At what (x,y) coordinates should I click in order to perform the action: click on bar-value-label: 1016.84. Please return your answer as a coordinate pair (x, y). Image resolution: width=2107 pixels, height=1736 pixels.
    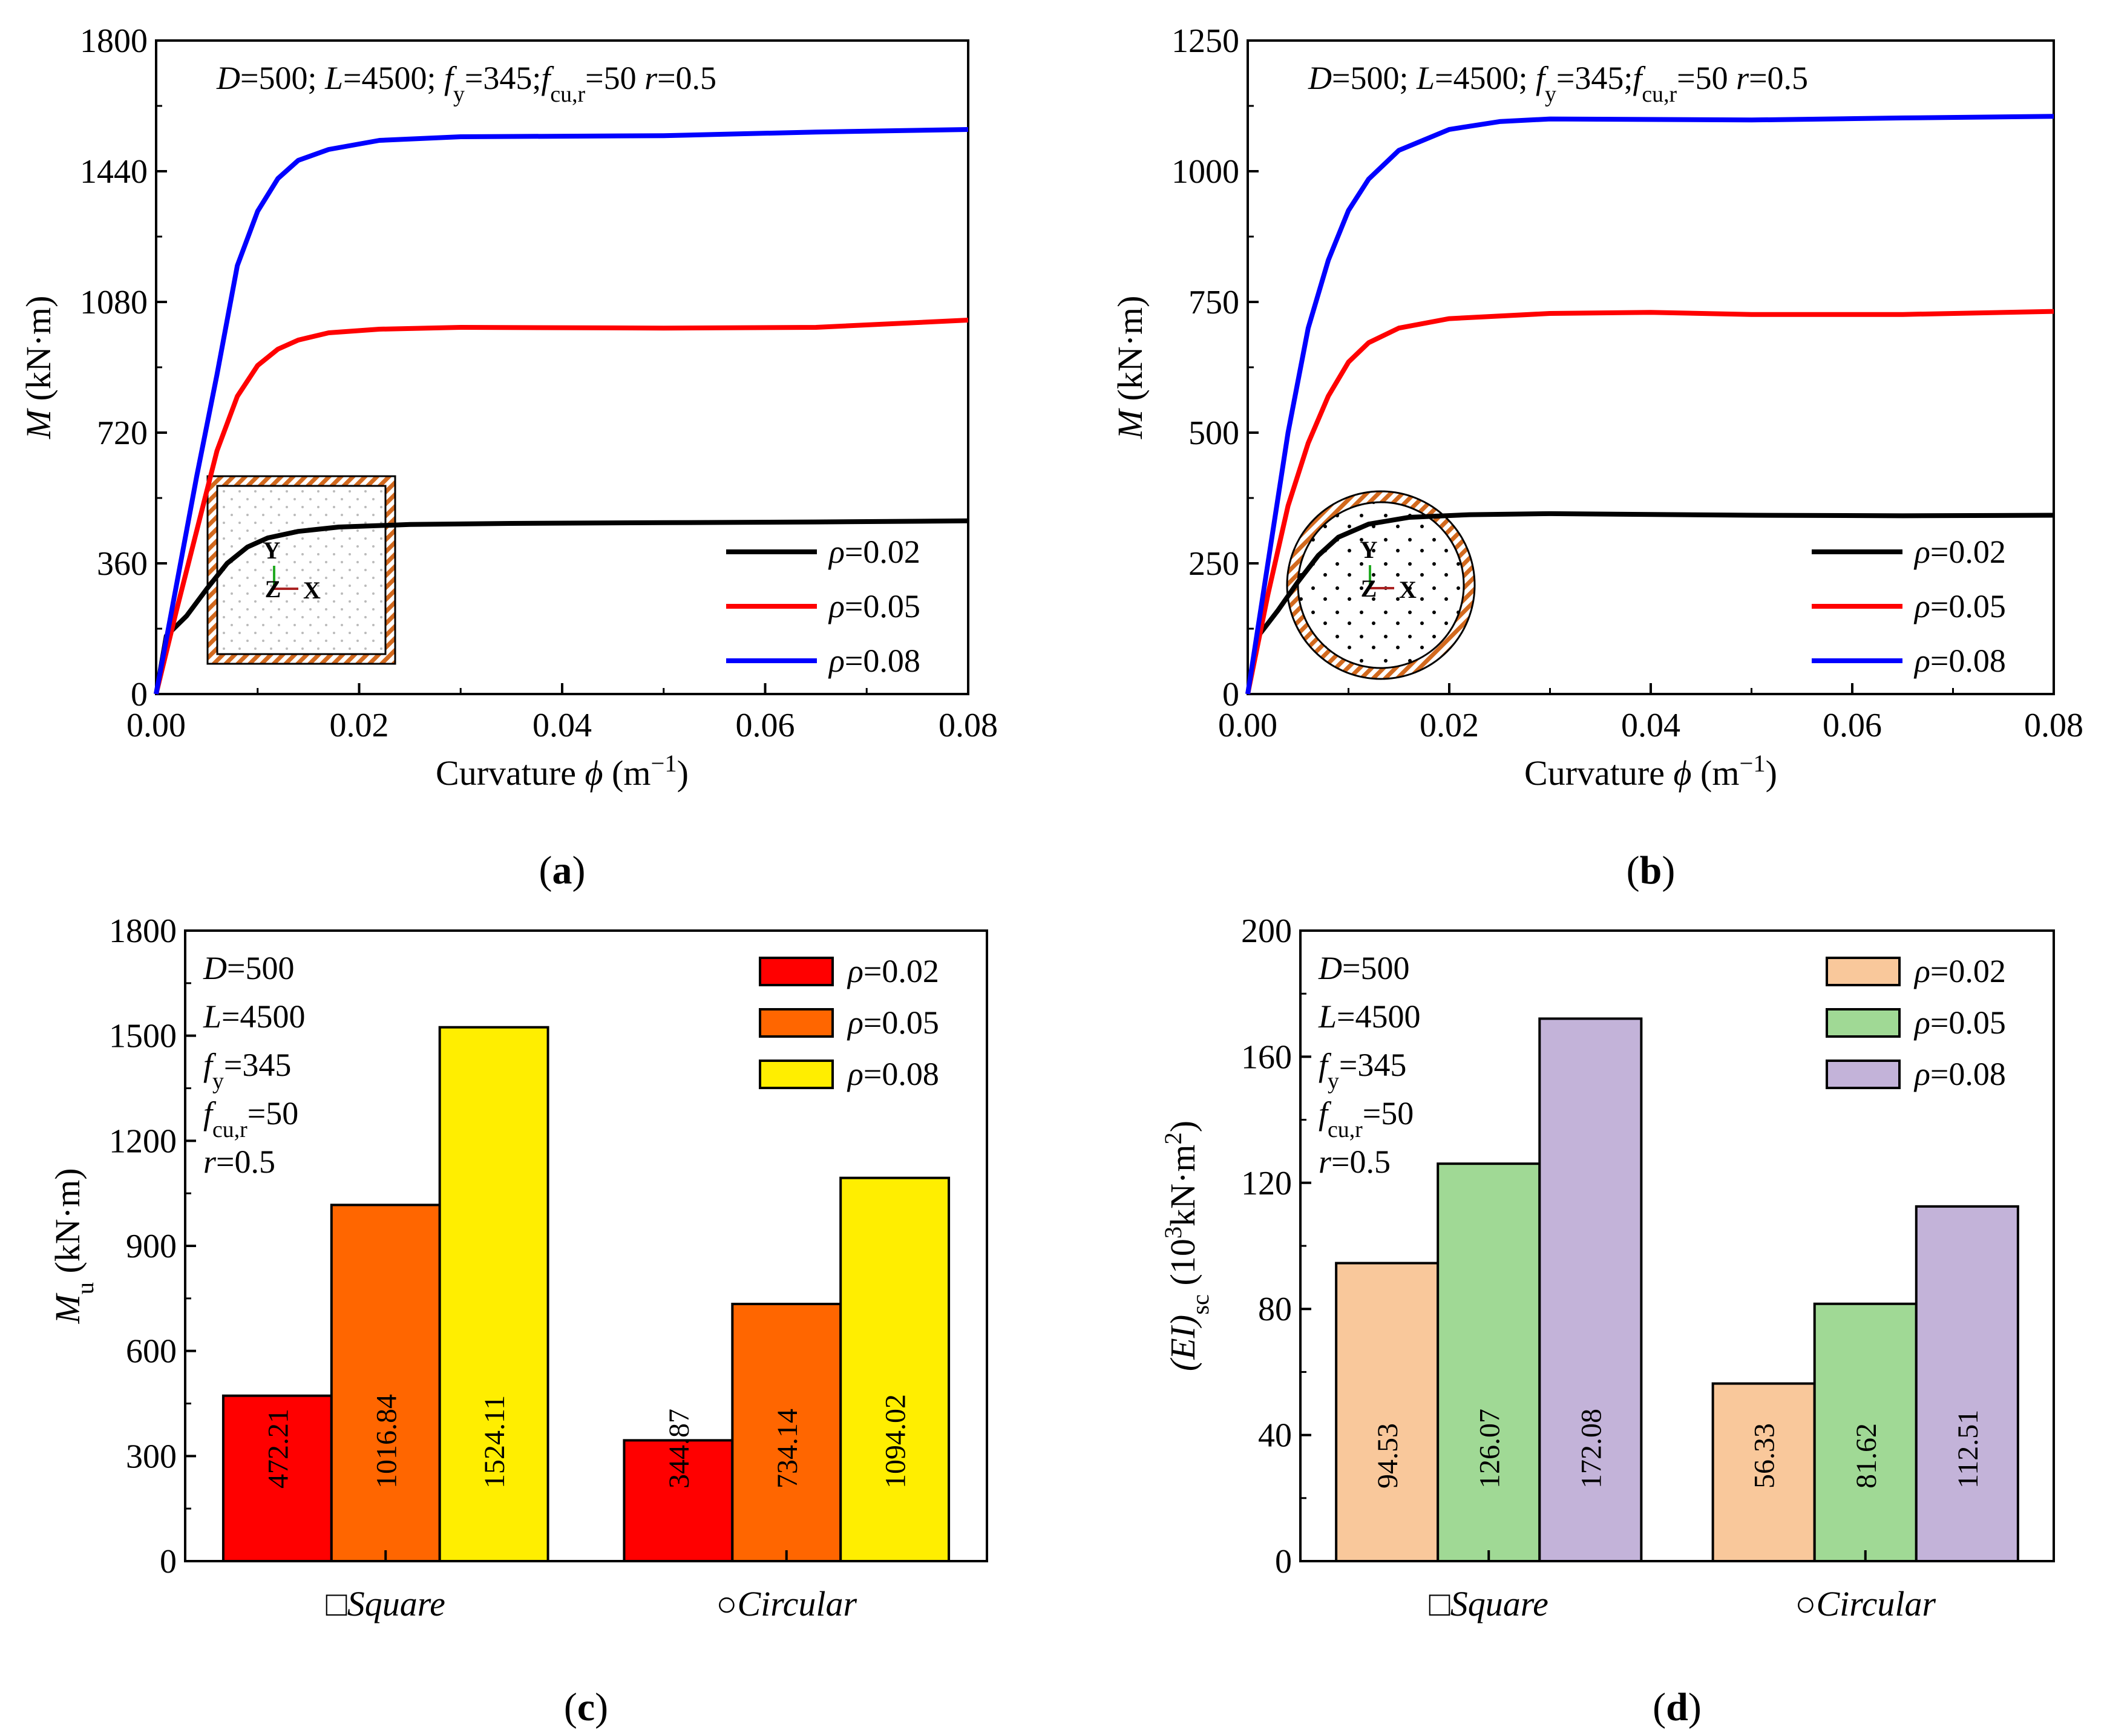
    Looking at the image, I should click on (386, 1442).